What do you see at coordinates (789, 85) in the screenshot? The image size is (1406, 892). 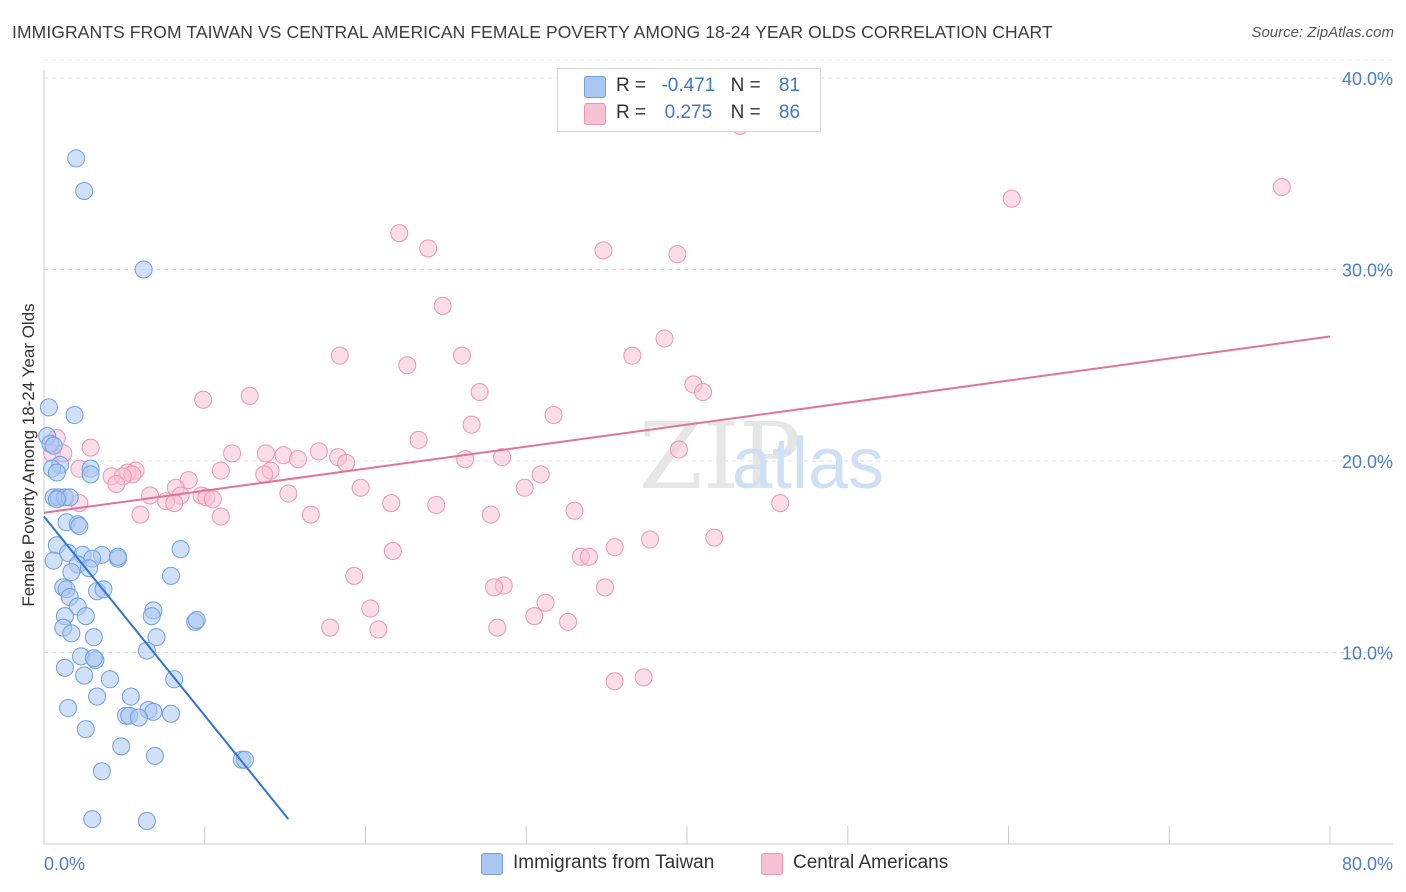 I see `legend-n-value-taiwan: 81` at bounding box center [789, 85].